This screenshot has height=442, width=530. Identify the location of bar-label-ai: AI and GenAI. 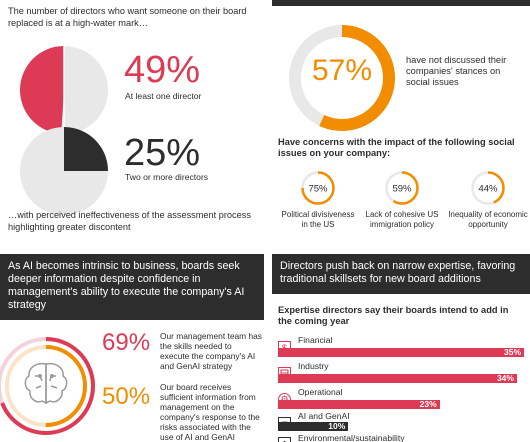
(324, 416).